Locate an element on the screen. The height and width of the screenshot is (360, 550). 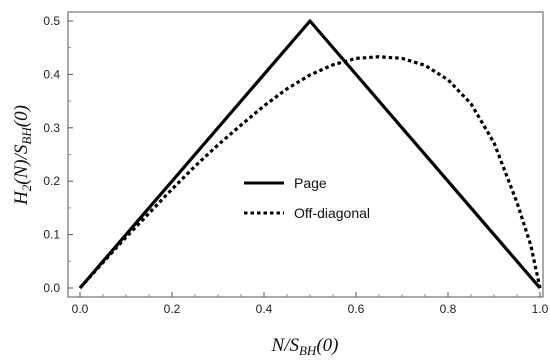
y-tick-label: 0.4 is located at coordinates (51, 74).